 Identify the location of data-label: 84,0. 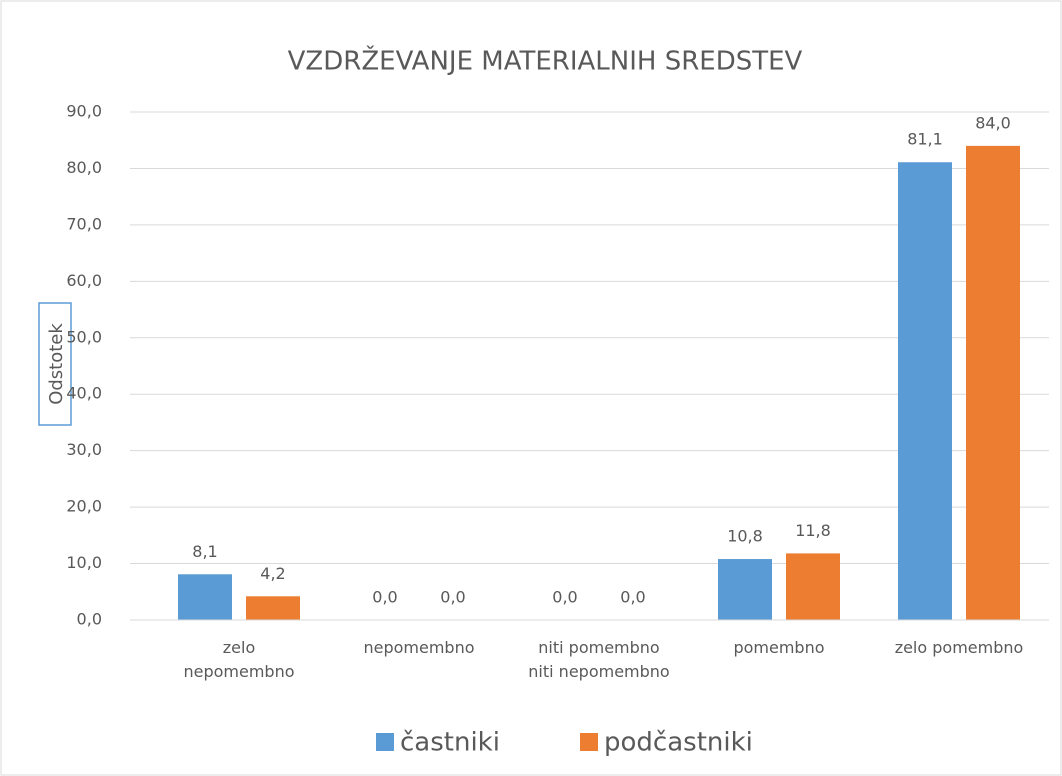
(993, 122).